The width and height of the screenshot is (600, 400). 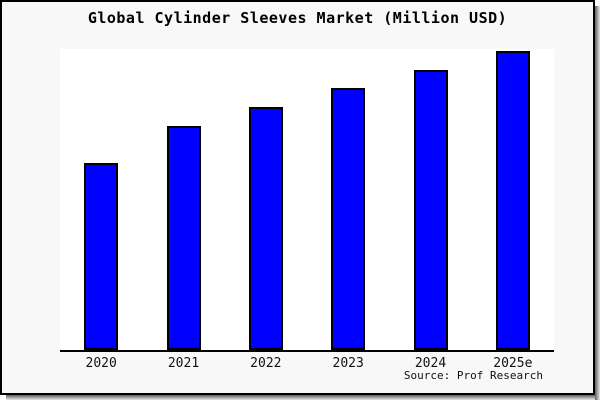 I want to click on drop-shadow-right, so click(x=597, y=203).